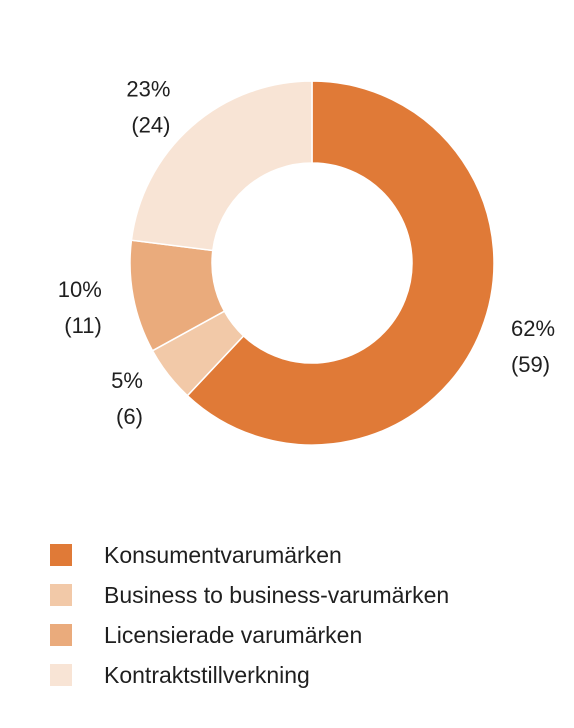 The width and height of the screenshot is (574, 728). I want to click on slice-percent-label-4: 23%, so click(148, 88).